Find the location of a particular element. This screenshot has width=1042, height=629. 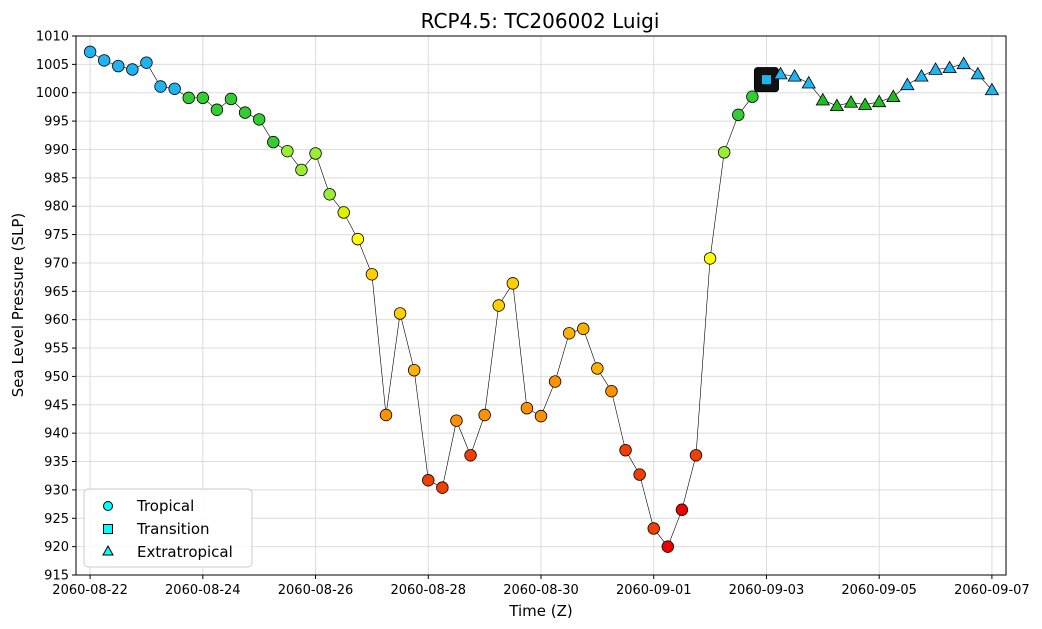

legend-extratropical-label: Extratropical is located at coordinates (185, 552).